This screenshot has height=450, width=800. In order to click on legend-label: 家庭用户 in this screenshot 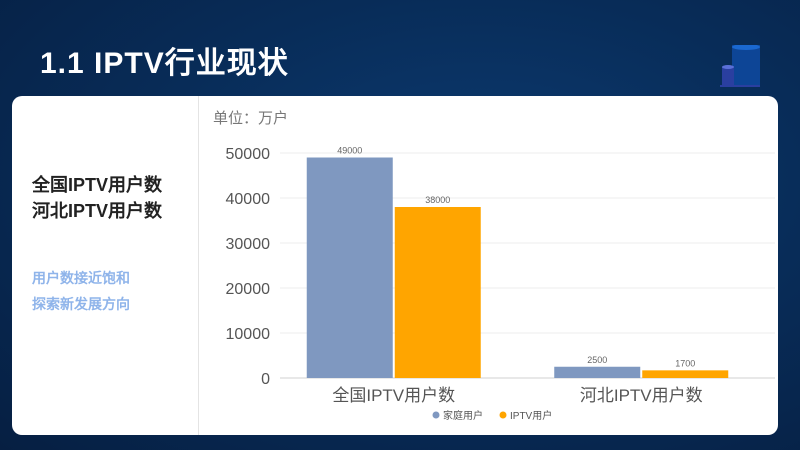, I will do `click(463, 415)`.